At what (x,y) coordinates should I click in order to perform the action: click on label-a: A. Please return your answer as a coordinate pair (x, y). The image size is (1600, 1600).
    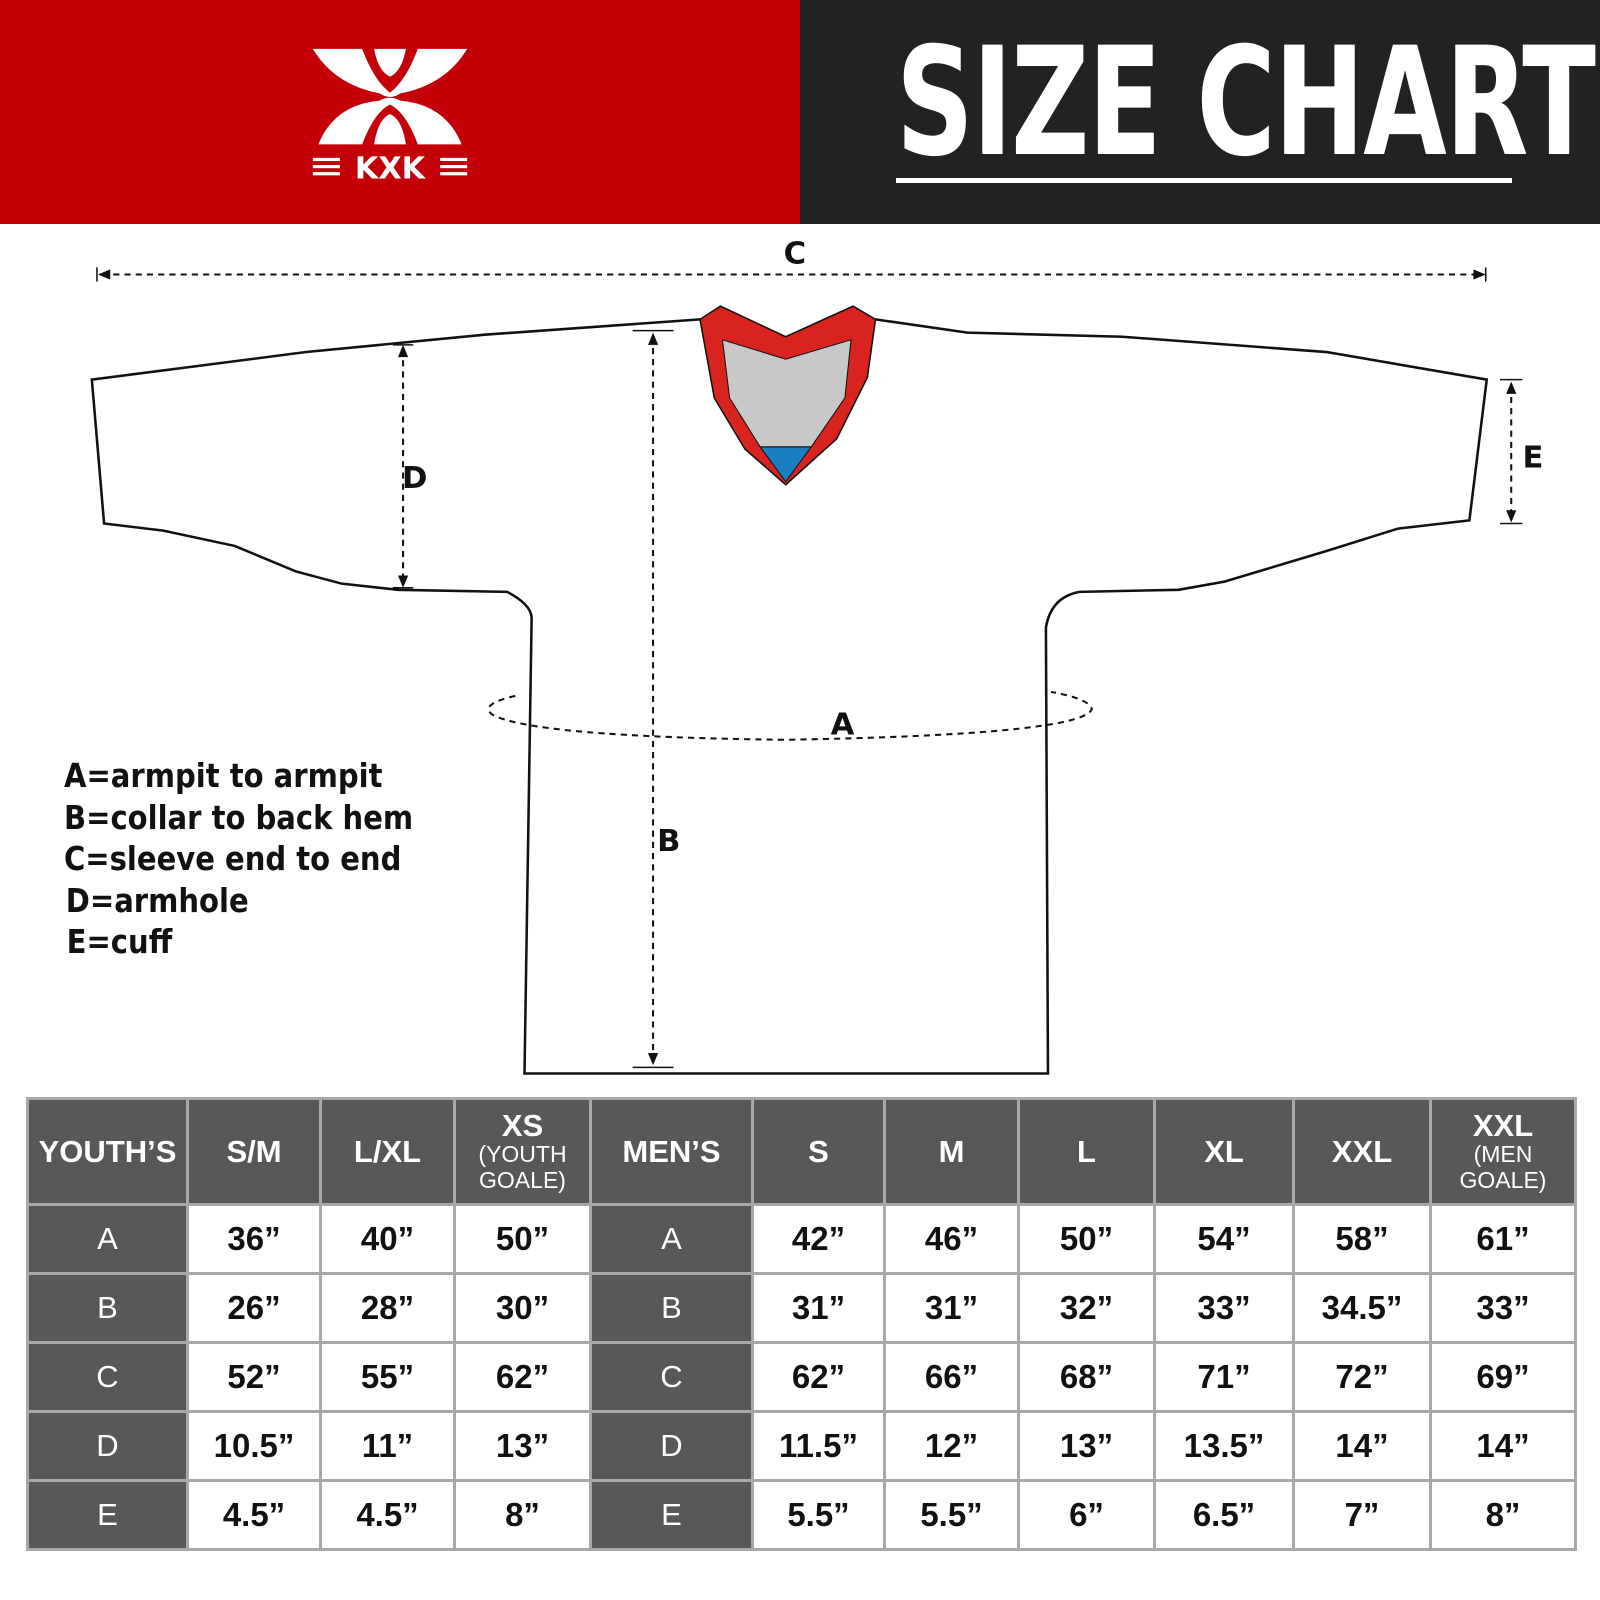
    Looking at the image, I should click on (843, 725).